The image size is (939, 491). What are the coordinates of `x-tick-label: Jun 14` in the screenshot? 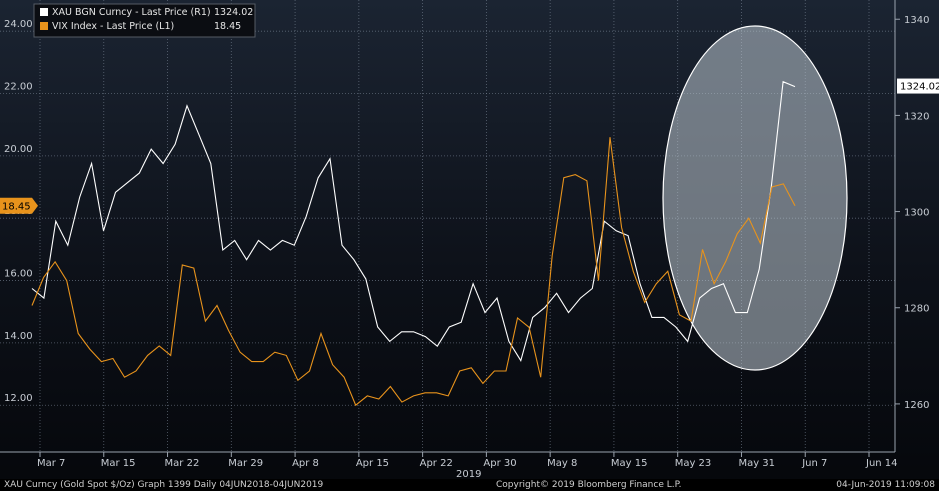 It's located at (881, 463).